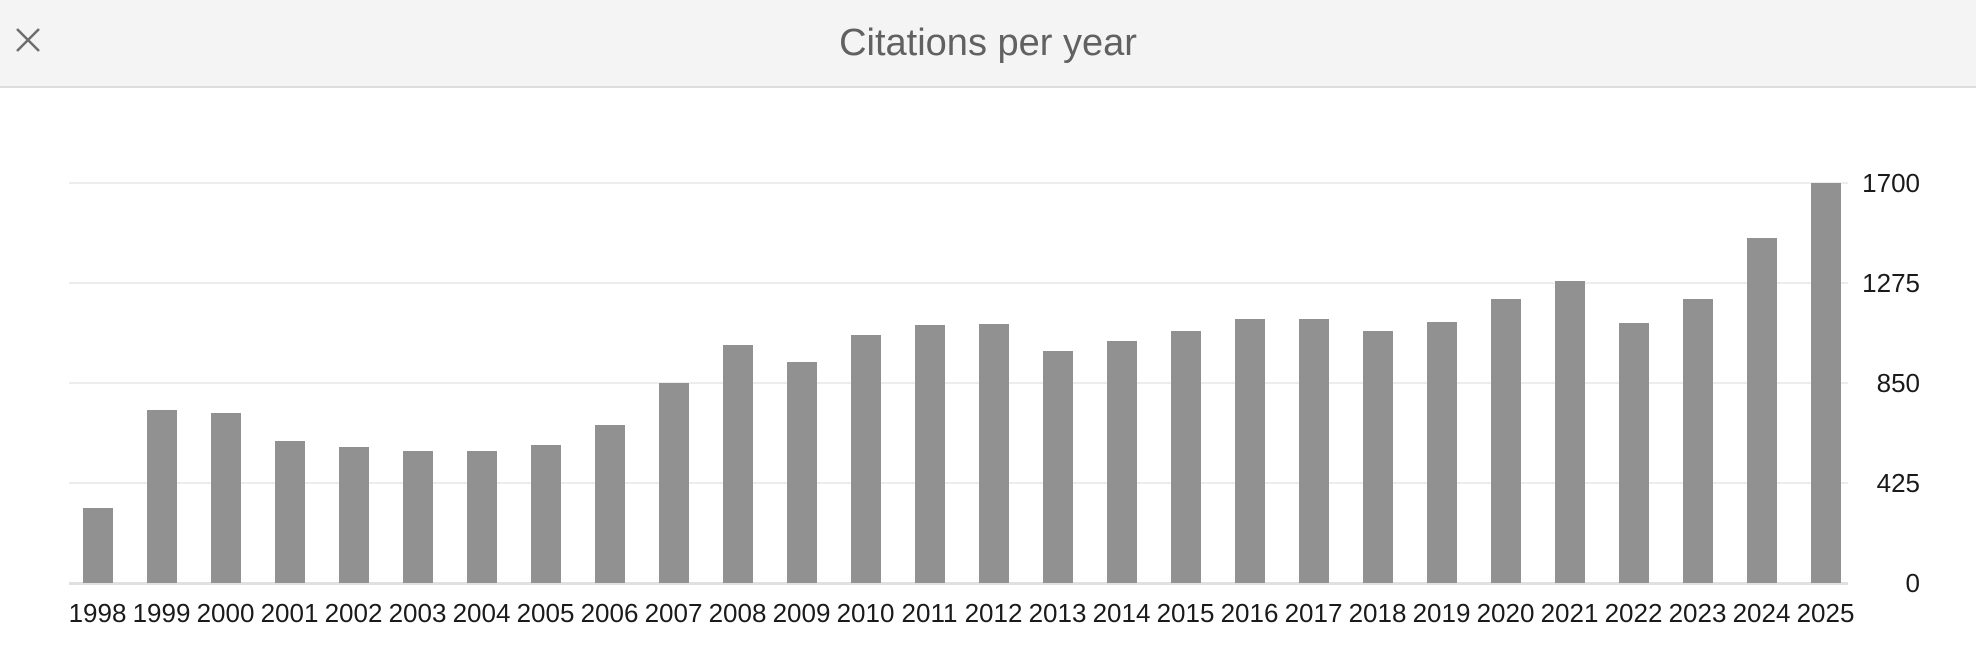  Describe the element at coordinates (1505, 613) in the screenshot. I see `xtick-label-2020: 2020` at that location.